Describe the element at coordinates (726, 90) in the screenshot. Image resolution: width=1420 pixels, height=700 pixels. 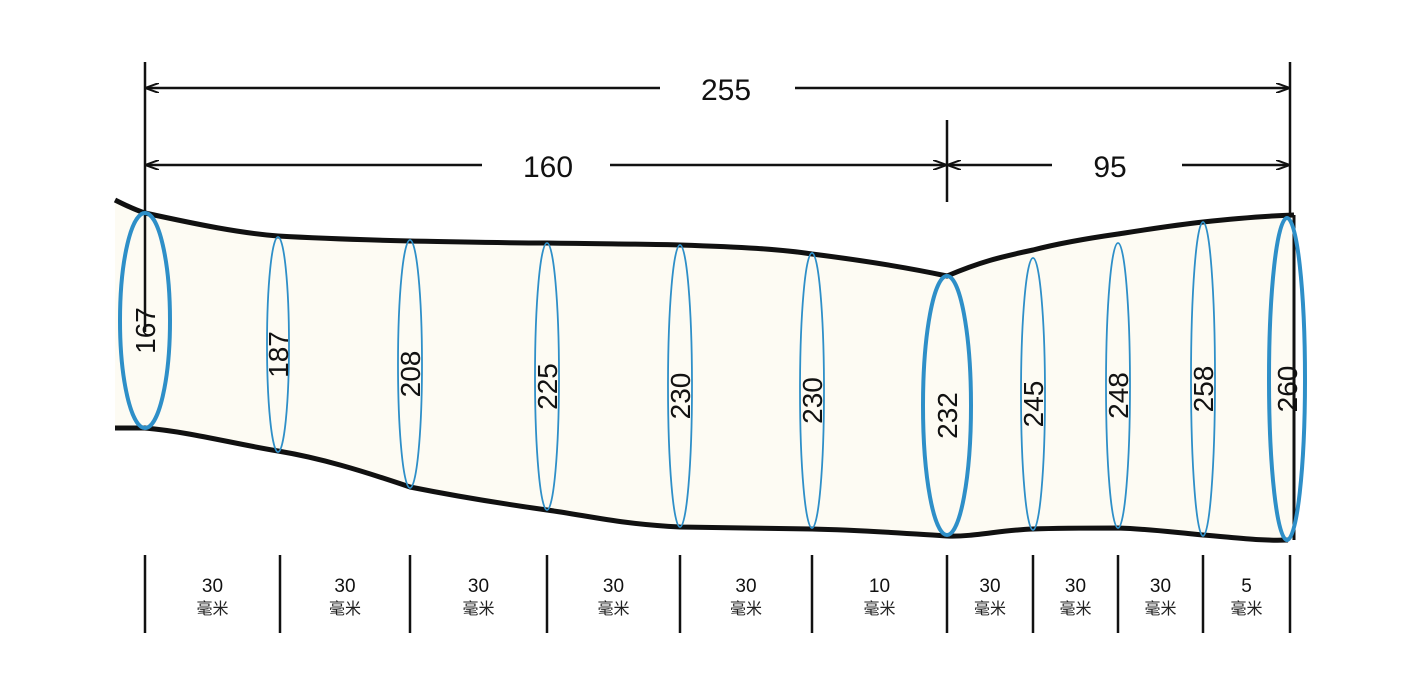
I see `dimension-total-label: 255` at that location.